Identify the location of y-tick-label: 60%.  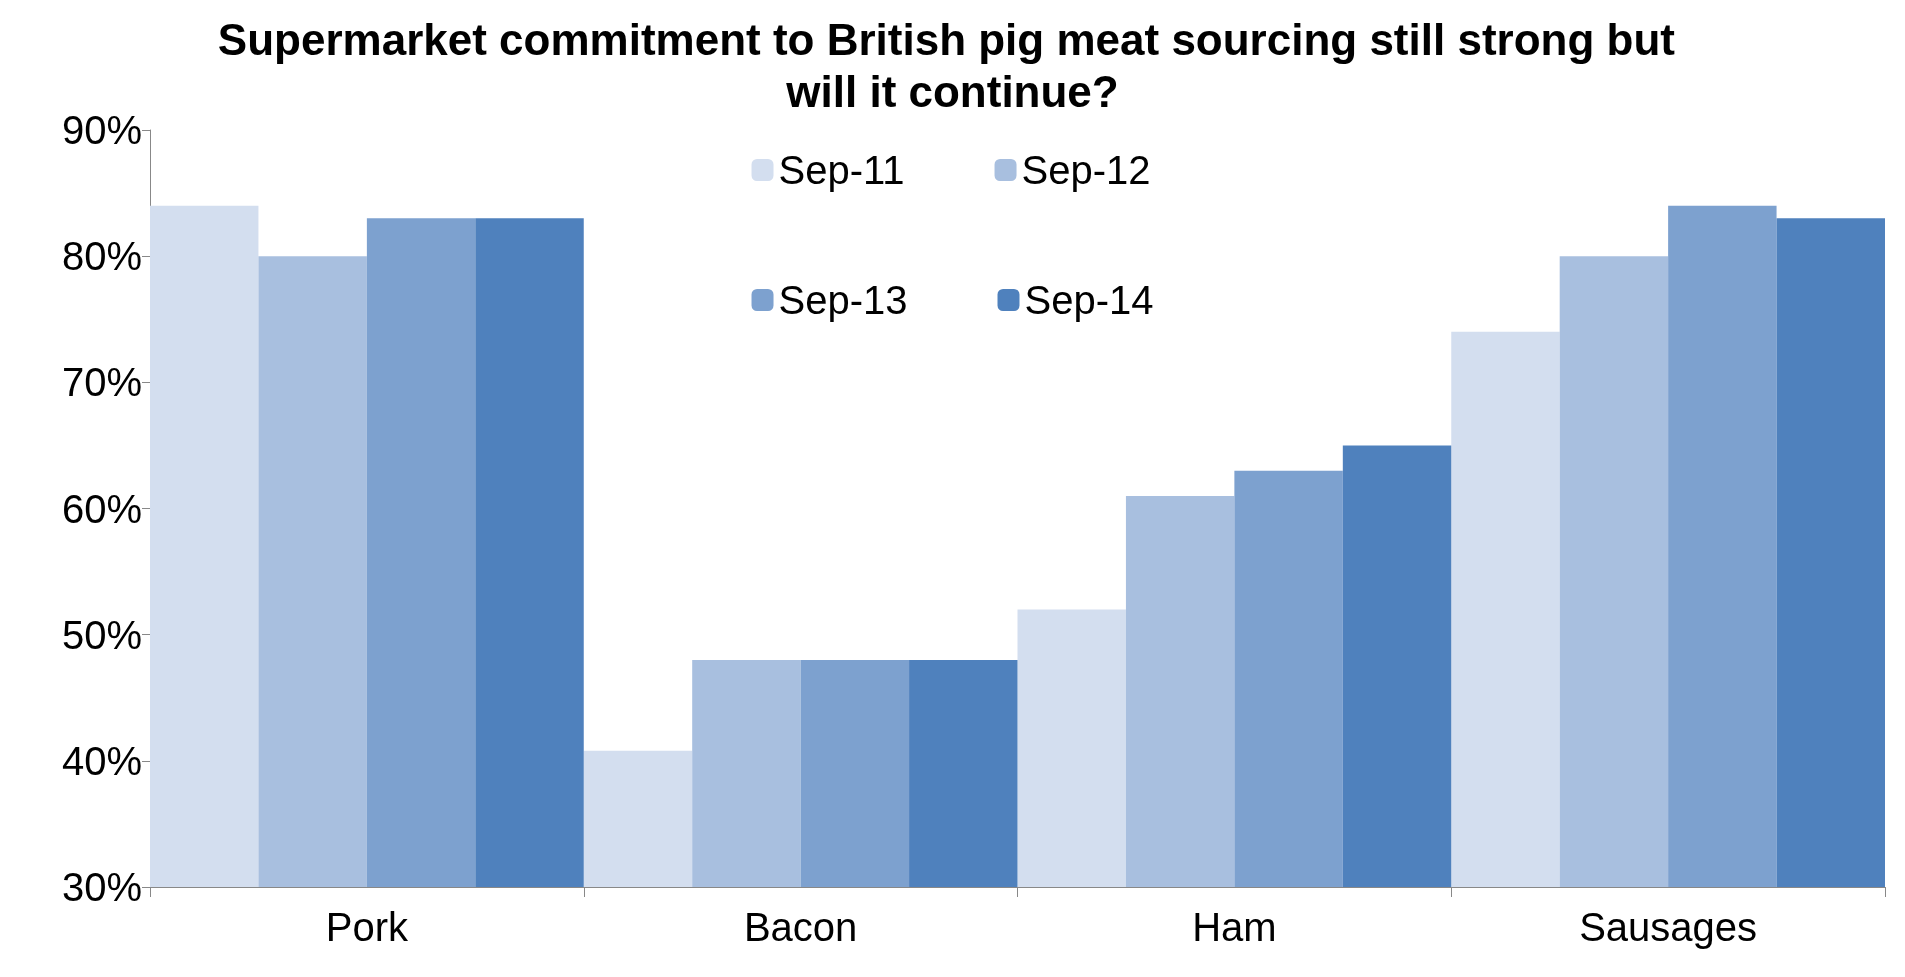
(101, 508).